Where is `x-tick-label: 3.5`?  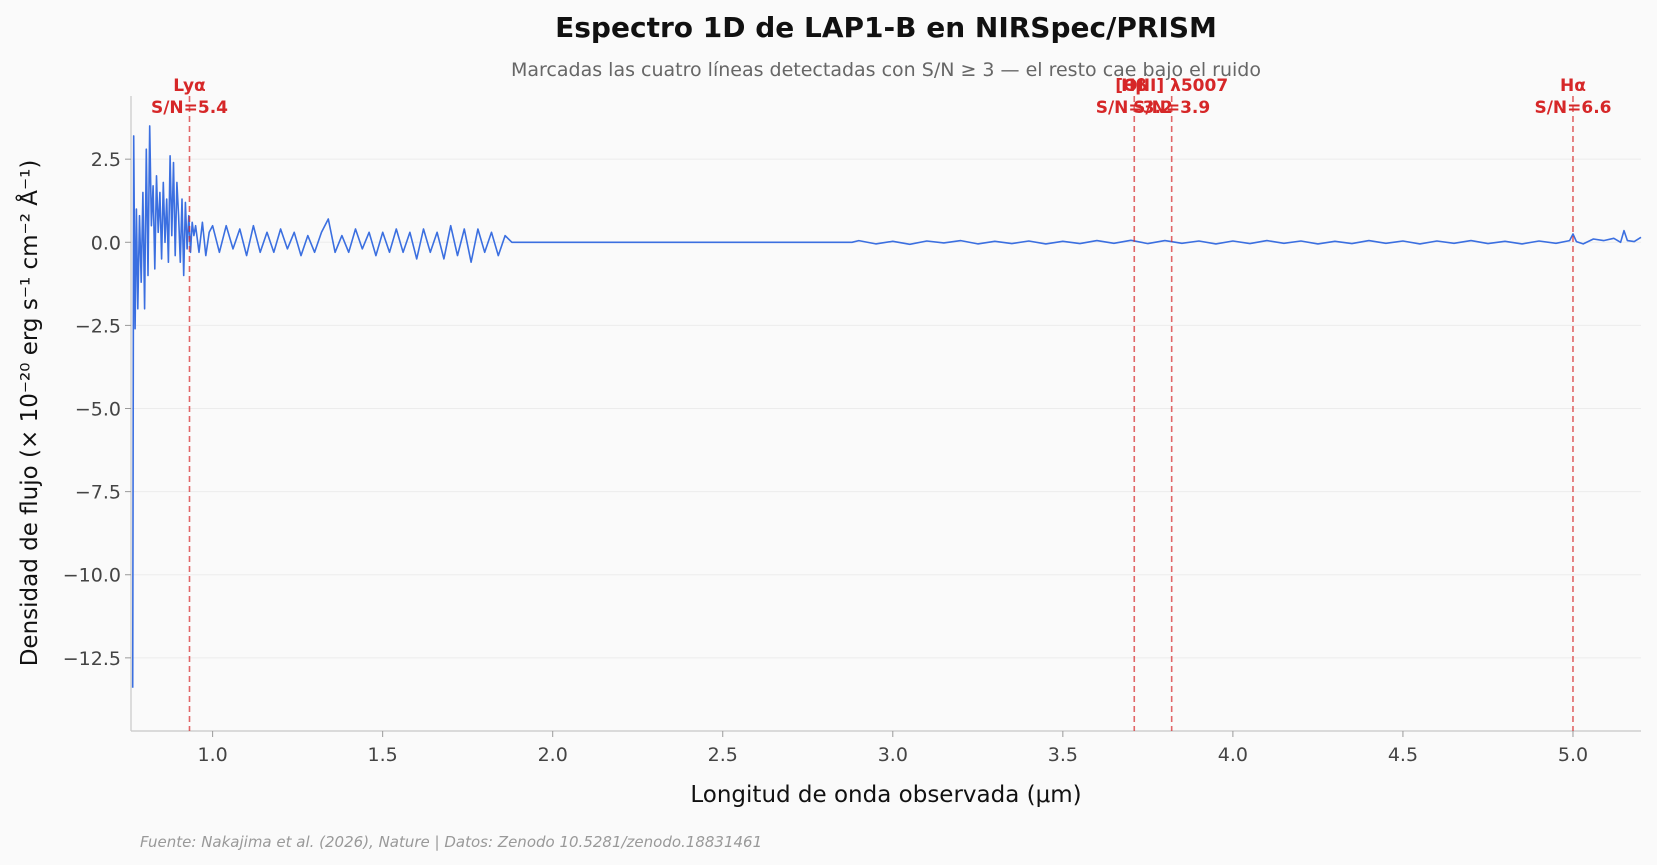 x-tick-label: 3.5 is located at coordinates (1063, 755).